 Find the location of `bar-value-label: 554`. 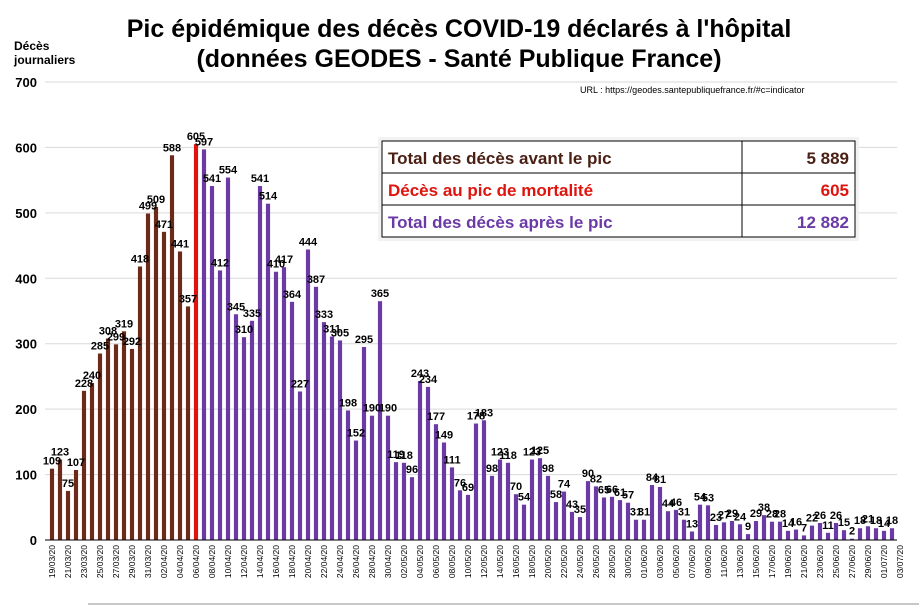

bar-value-label: 554 is located at coordinates (228, 171).